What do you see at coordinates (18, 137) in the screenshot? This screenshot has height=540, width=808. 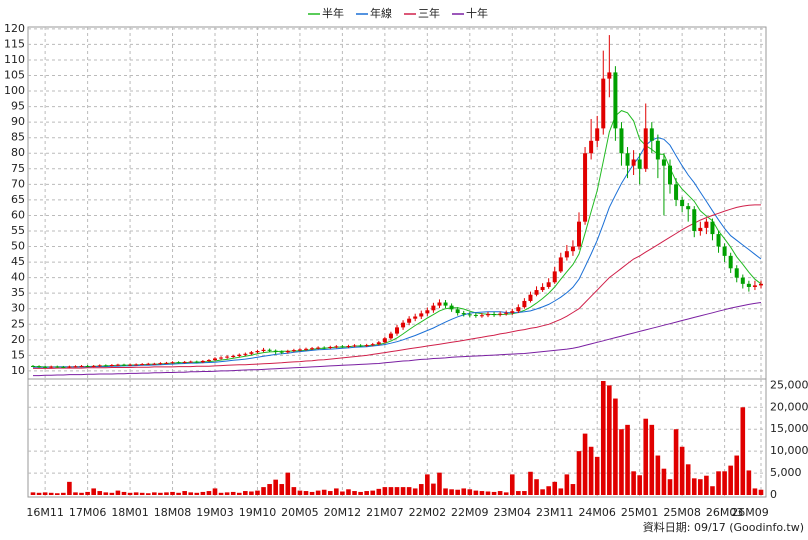 I see `y-tick-label: 85` at bounding box center [18, 137].